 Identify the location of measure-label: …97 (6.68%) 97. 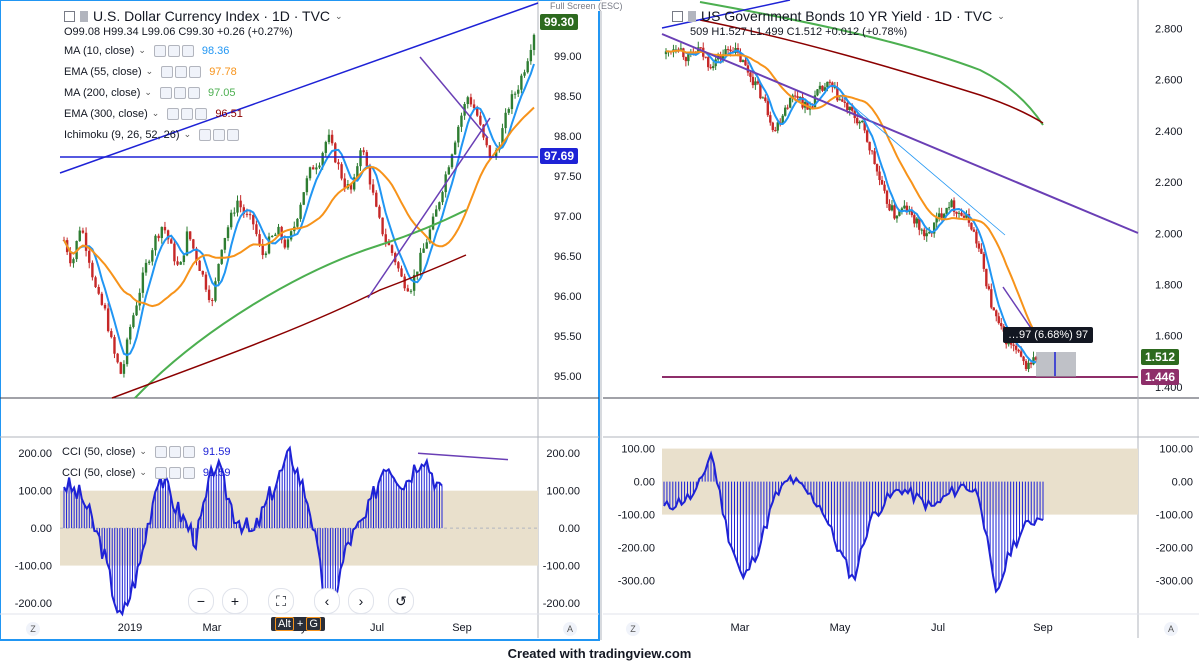
(1048, 335).